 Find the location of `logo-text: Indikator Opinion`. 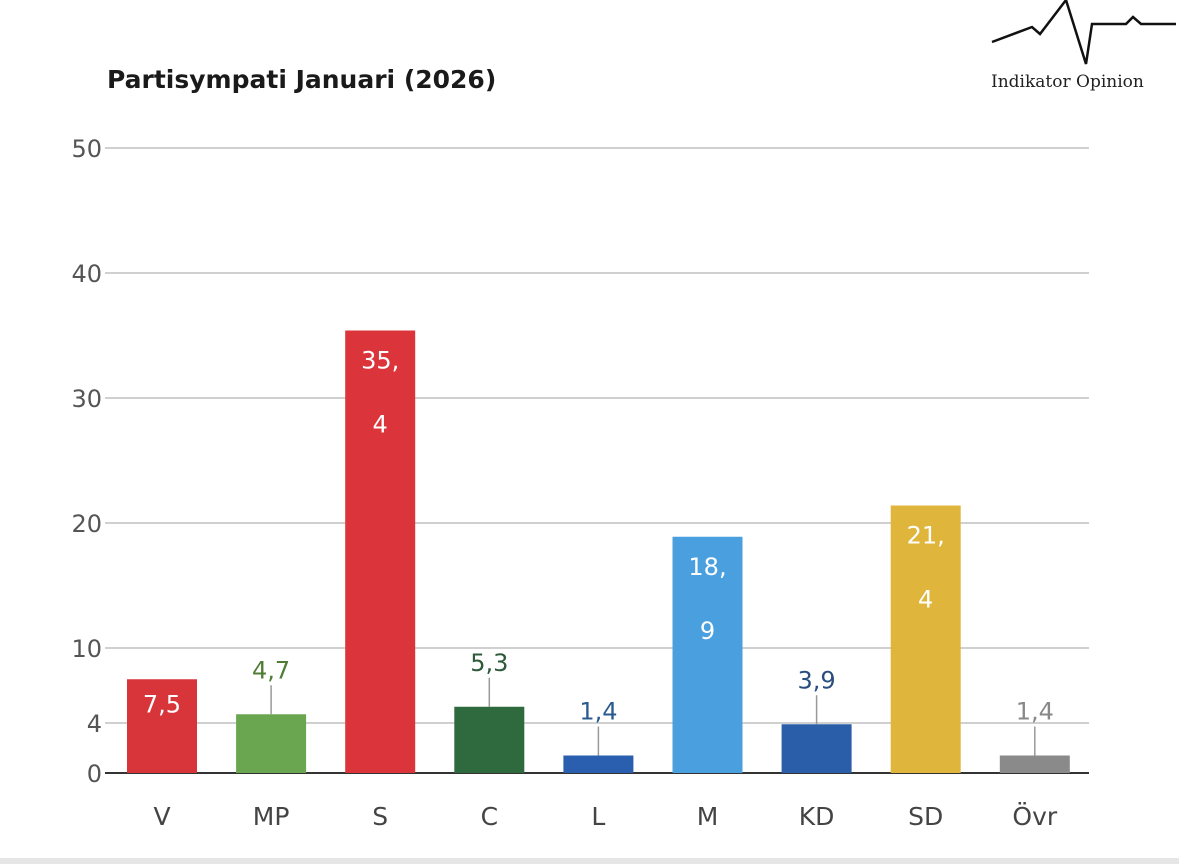

logo-text: Indikator Opinion is located at coordinates (1067, 82).